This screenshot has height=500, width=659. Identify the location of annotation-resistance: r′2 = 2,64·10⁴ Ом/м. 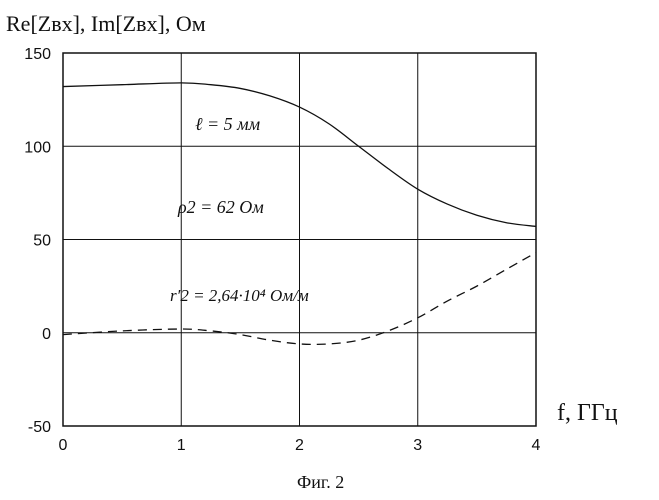
(239, 295).